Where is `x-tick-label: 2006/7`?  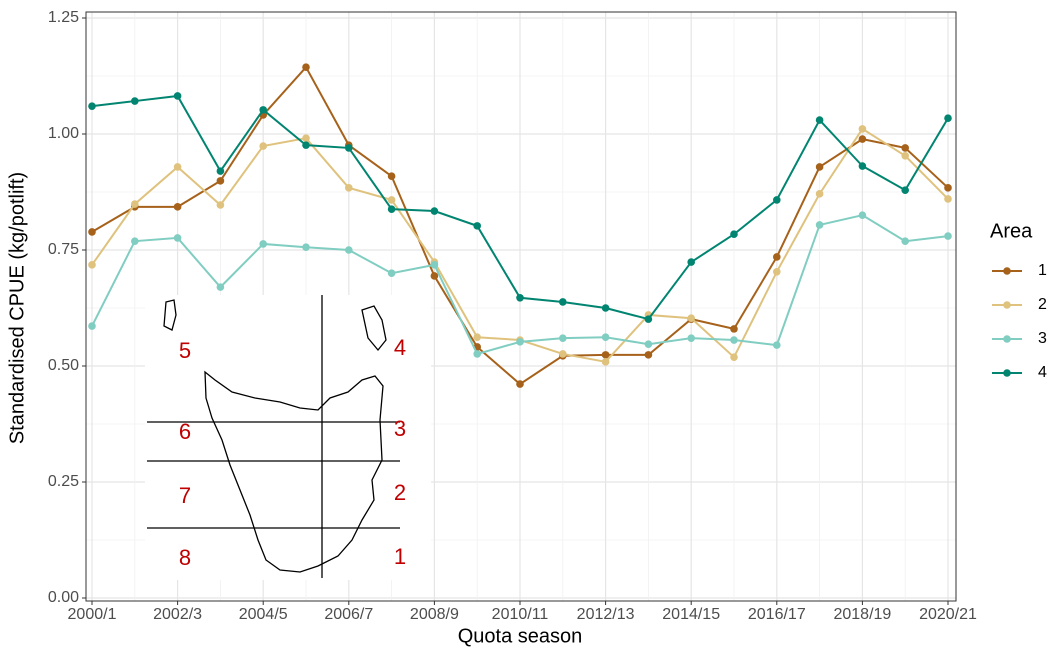 x-tick-label: 2006/7 is located at coordinates (348, 614).